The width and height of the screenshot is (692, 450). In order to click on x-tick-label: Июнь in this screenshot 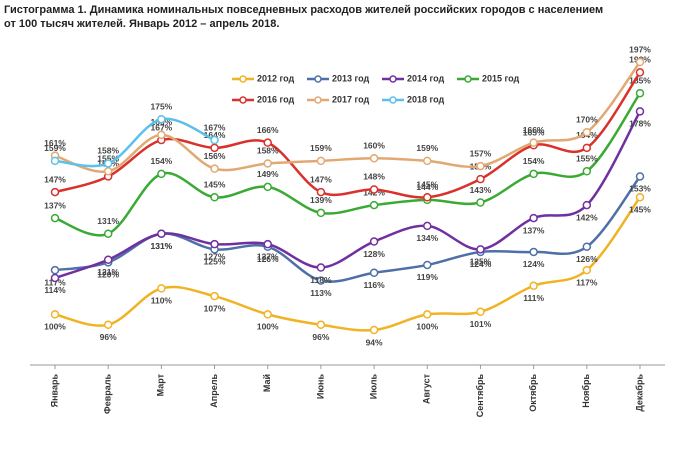, I will do `click(320, 387)`.